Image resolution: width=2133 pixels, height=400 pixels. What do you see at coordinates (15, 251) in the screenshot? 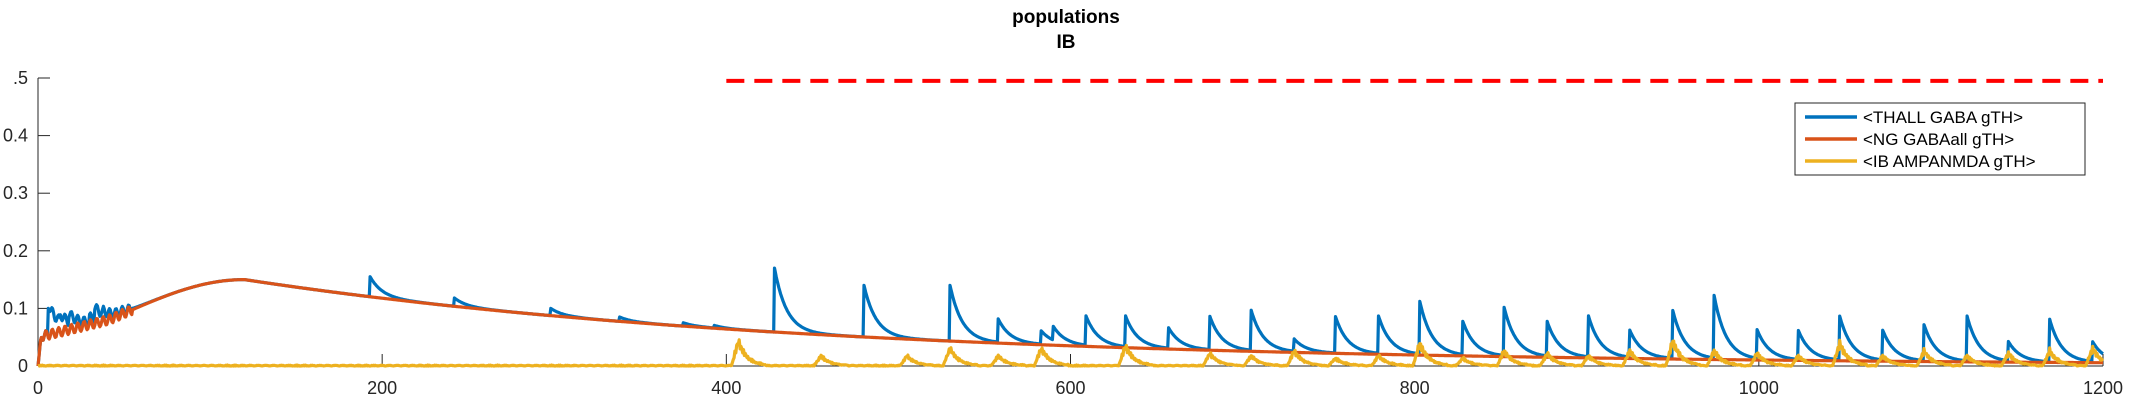
I see `y-tick-label-0.2: 0.2` at bounding box center [15, 251].